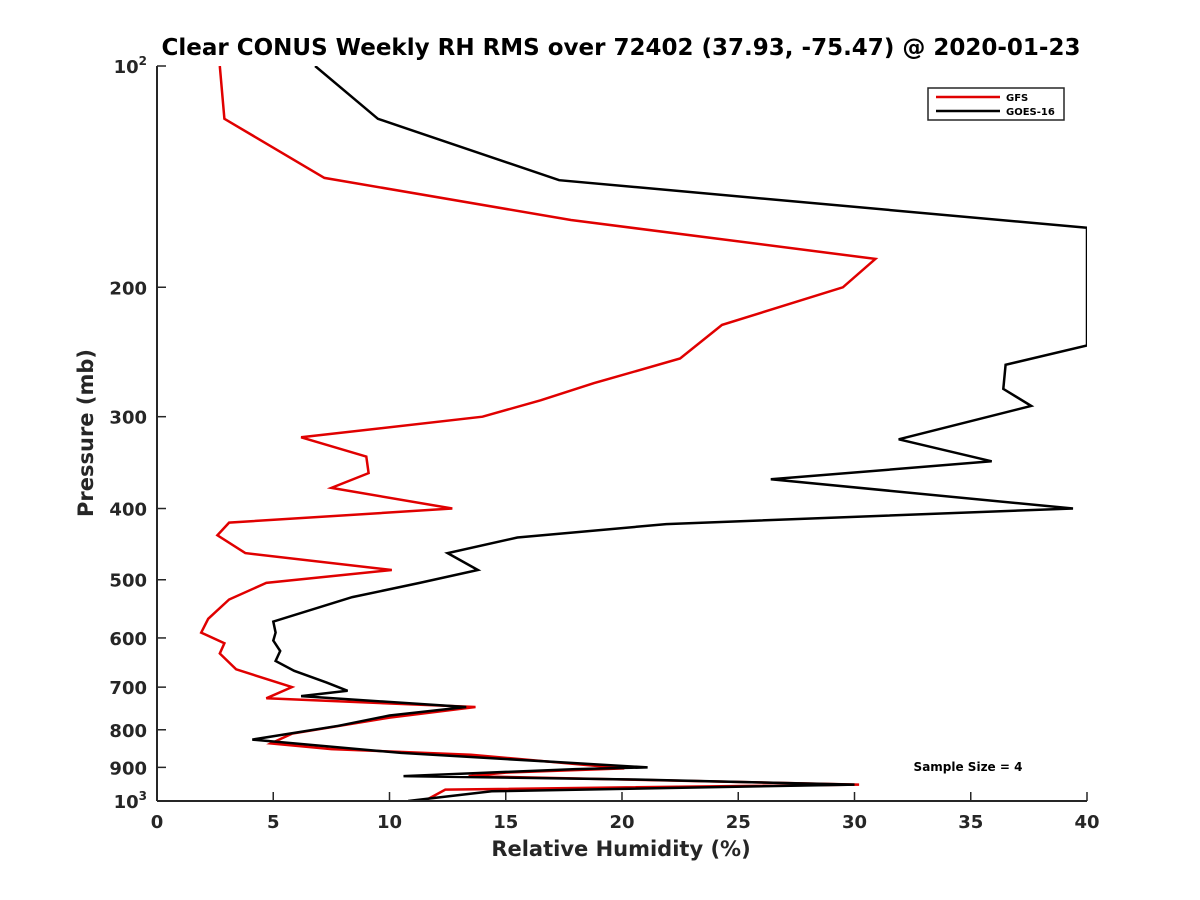 This screenshot has height=900, width=1200. I want to click on y-tick-label: 500, so click(128, 581).